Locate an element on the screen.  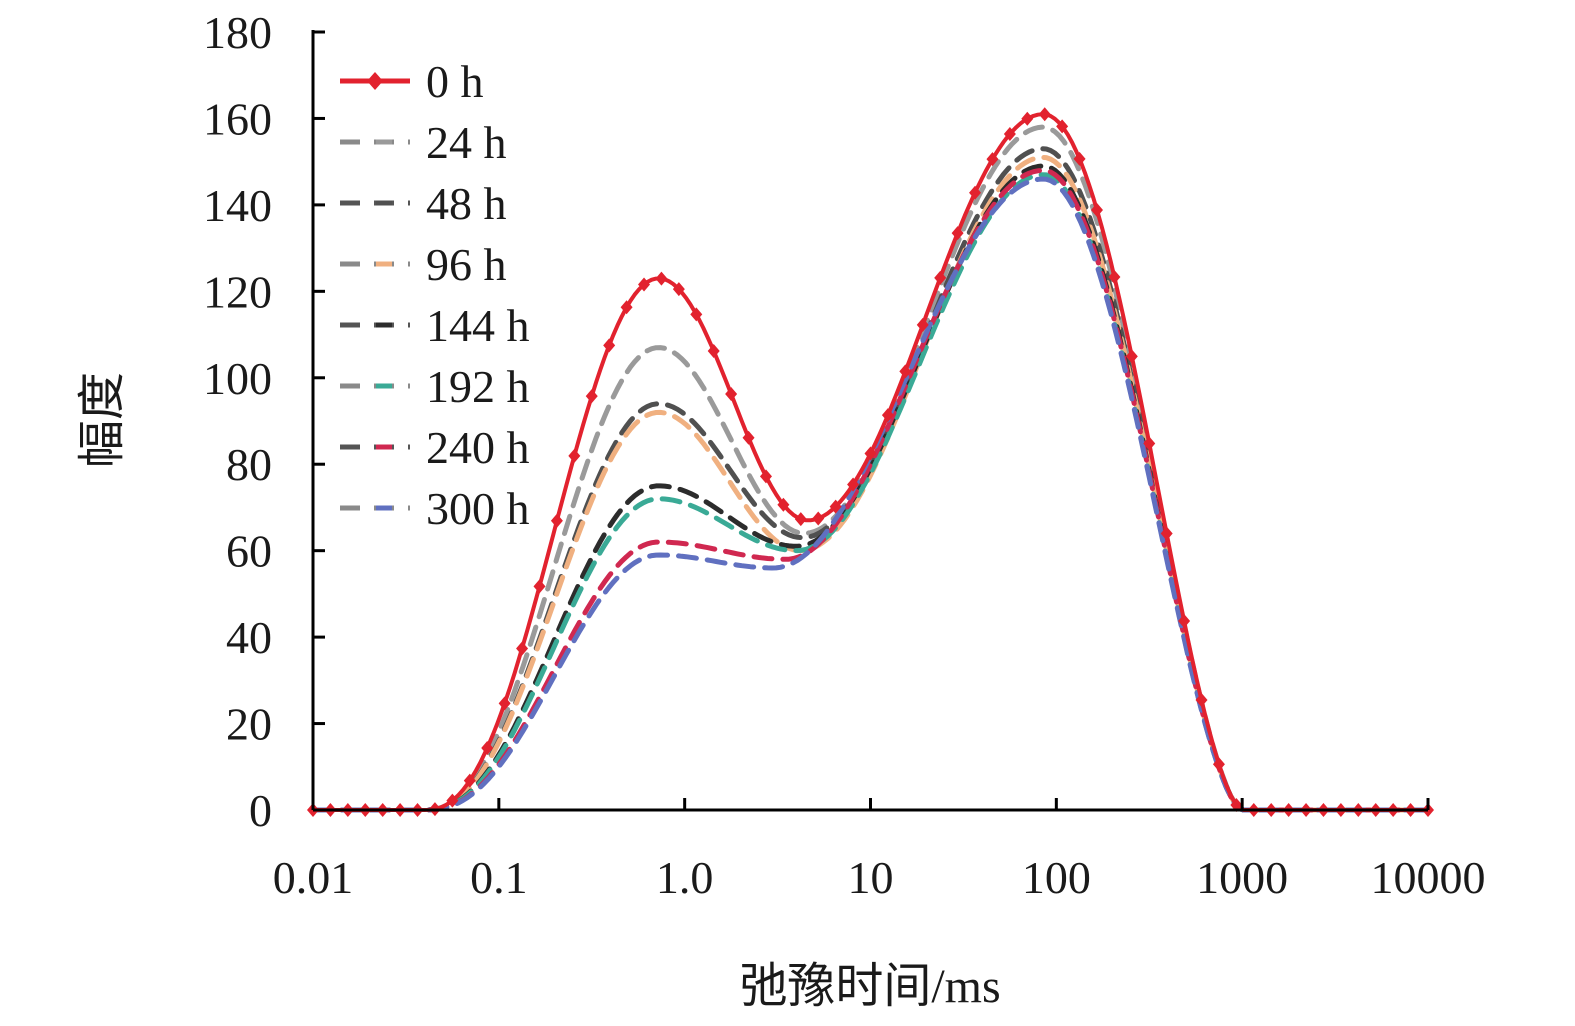
legend-label: 0 h is located at coordinates (455, 81).